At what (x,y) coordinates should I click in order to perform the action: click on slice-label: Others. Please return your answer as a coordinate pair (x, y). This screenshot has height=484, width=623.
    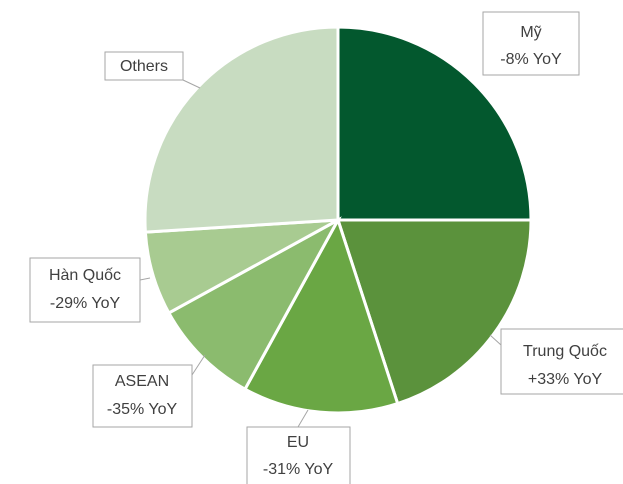
    Looking at the image, I should click on (144, 66).